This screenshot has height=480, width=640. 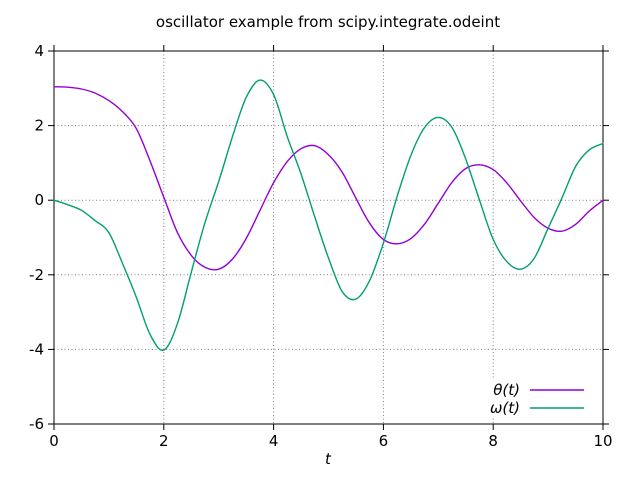 What do you see at coordinates (537, 408) in the screenshot?
I see `legend-entry-omega: ω(t)` at bounding box center [537, 408].